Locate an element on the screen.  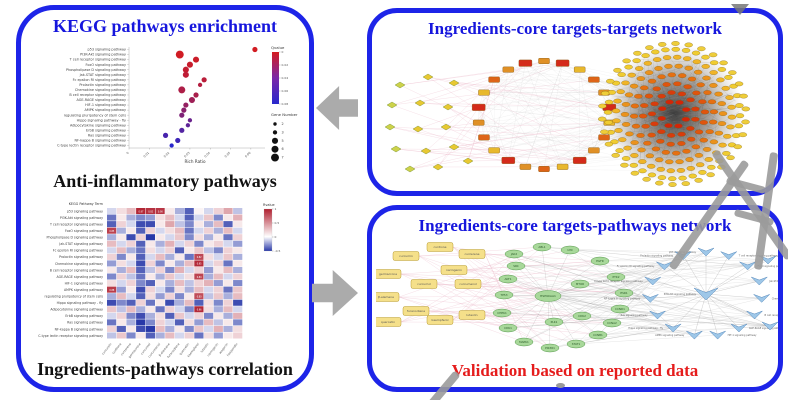
ingredient-label: kaempferol is located at coordinates (440, 320).